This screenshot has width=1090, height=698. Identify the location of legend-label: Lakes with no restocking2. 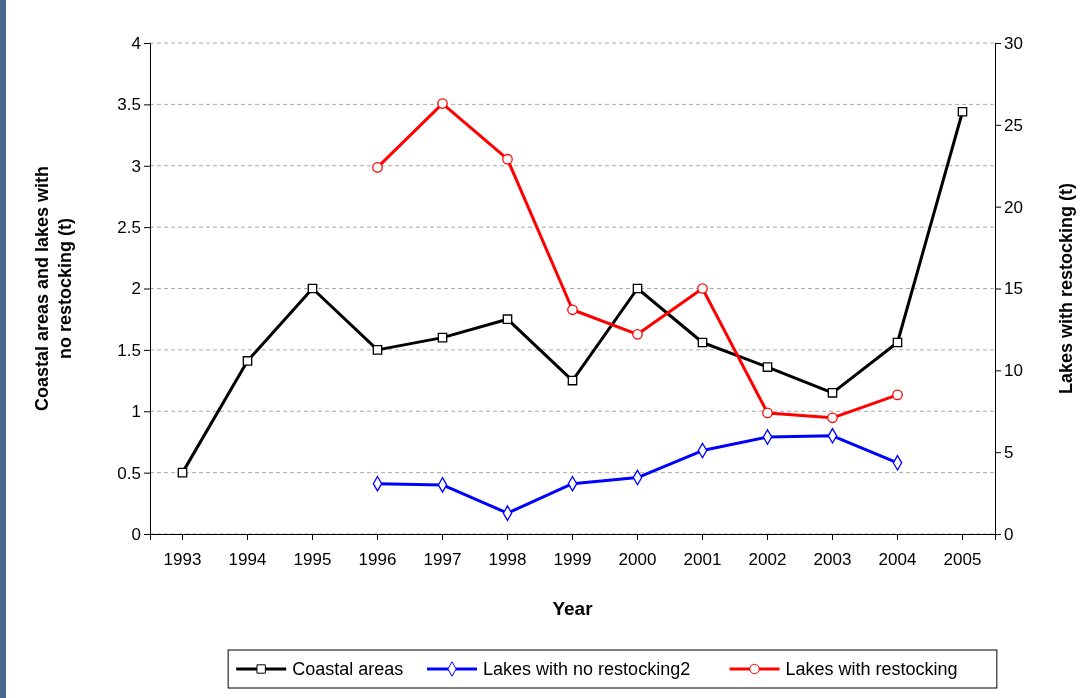
(587, 669).